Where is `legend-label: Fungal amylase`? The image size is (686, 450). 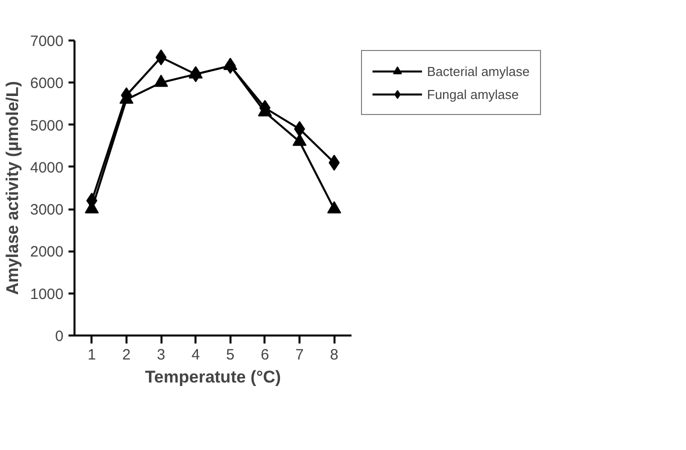
legend-label: Fungal amylase is located at coordinates (473, 94).